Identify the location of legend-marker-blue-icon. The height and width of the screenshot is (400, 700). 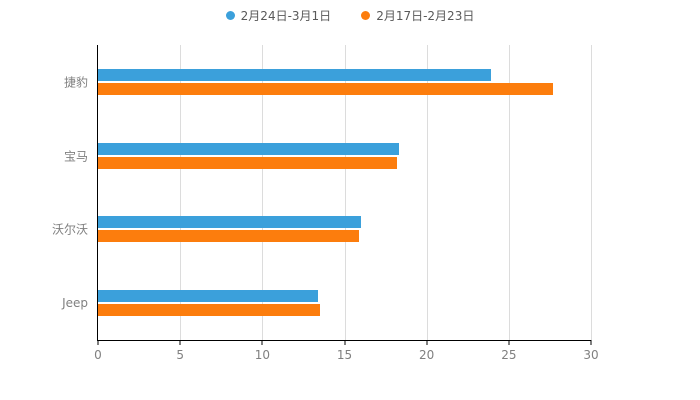
(230, 15).